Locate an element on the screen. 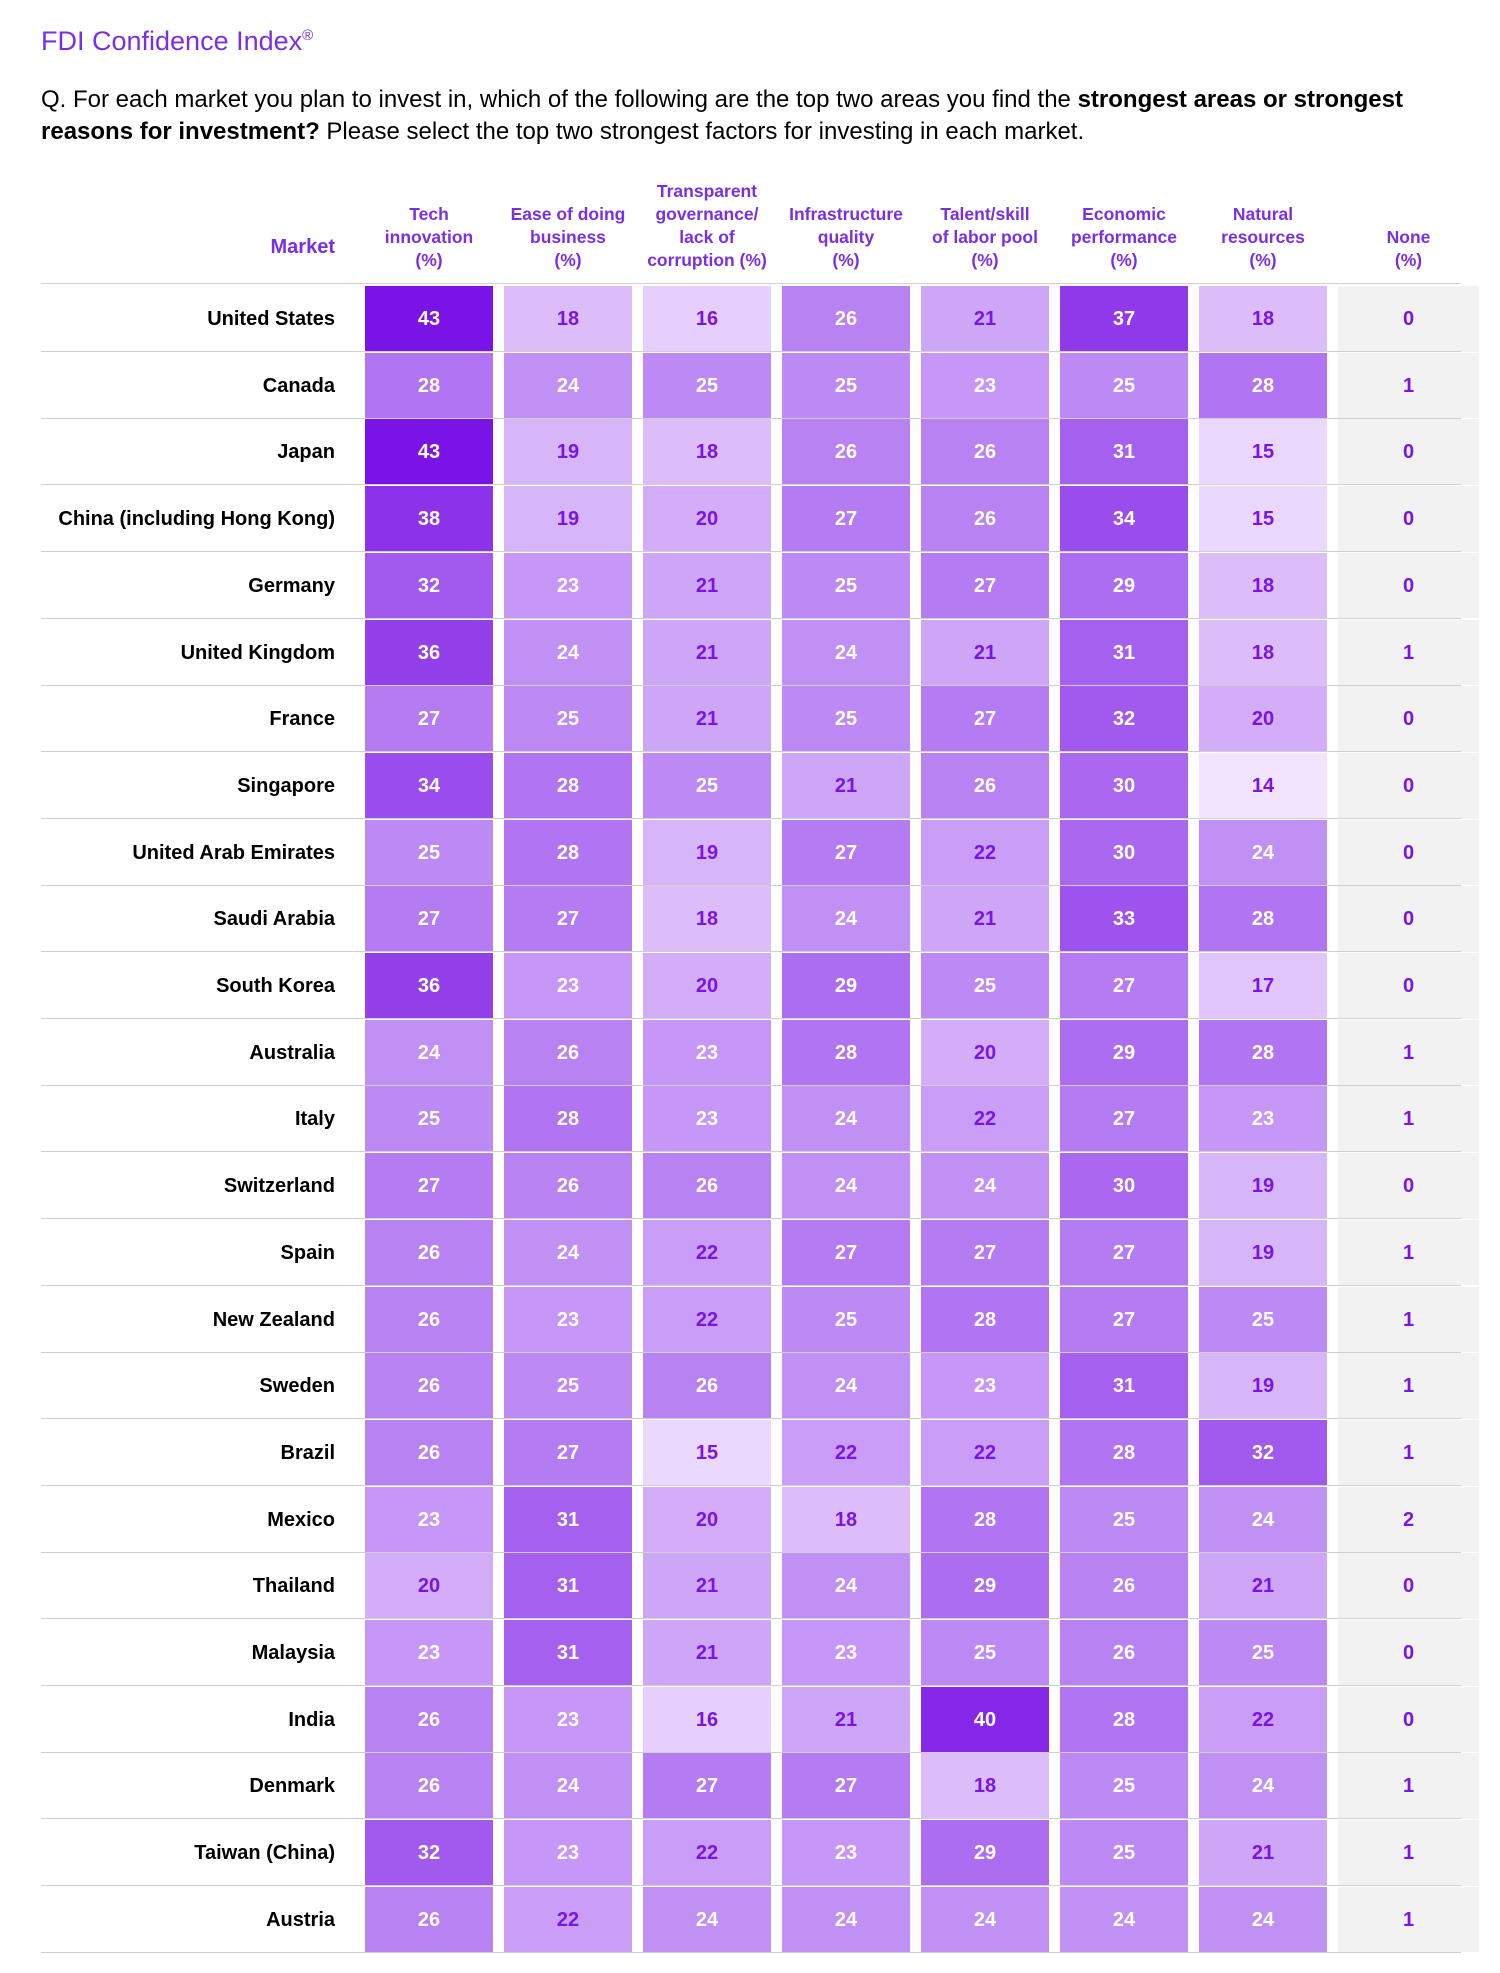 The height and width of the screenshot is (1973, 1500). column-header-2: Ease of doing business (%) is located at coordinates (568, 222).